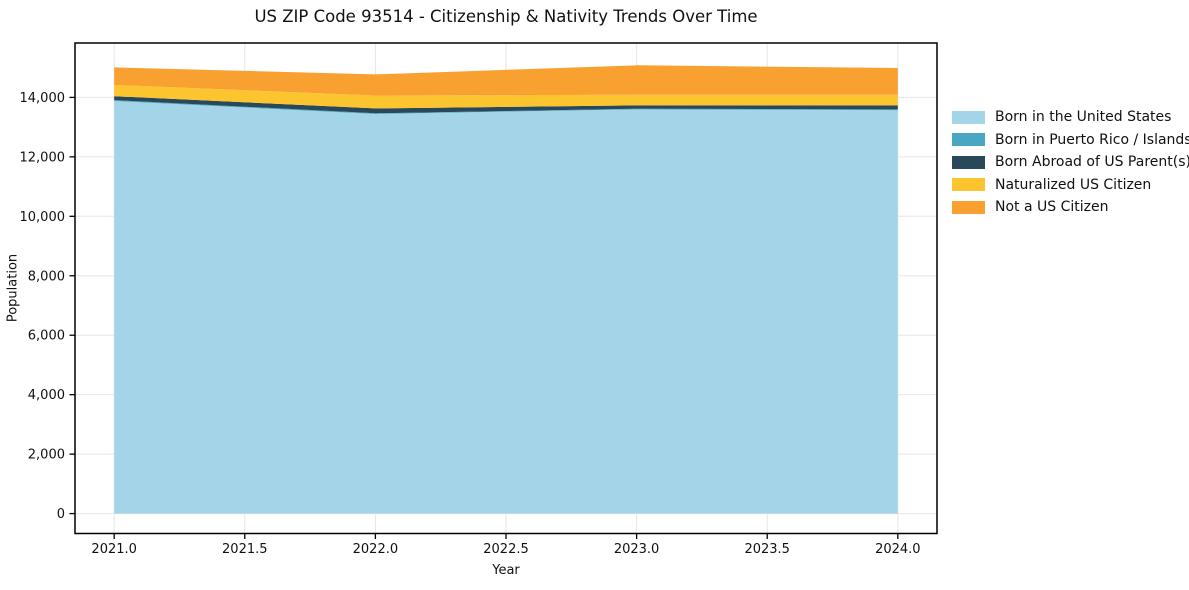  Describe the element at coordinates (1083, 117) in the screenshot. I see `legend-label: Born in the United States` at that location.